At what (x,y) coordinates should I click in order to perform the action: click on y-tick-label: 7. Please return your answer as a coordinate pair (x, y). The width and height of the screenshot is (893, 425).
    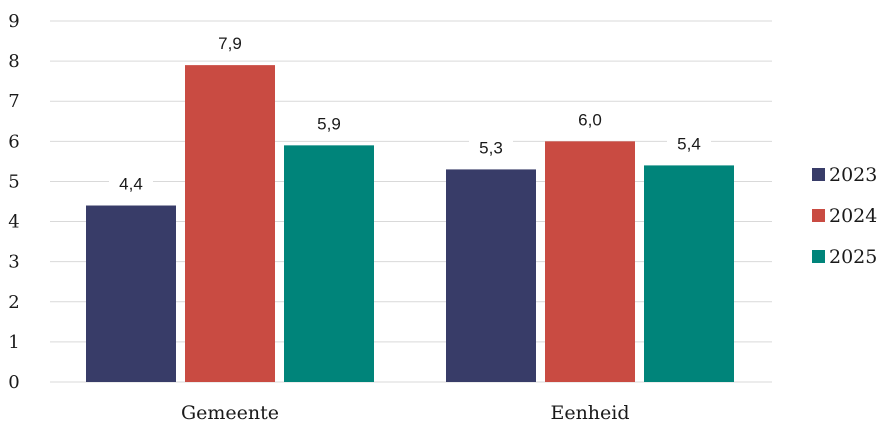
    Looking at the image, I should click on (13, 101).